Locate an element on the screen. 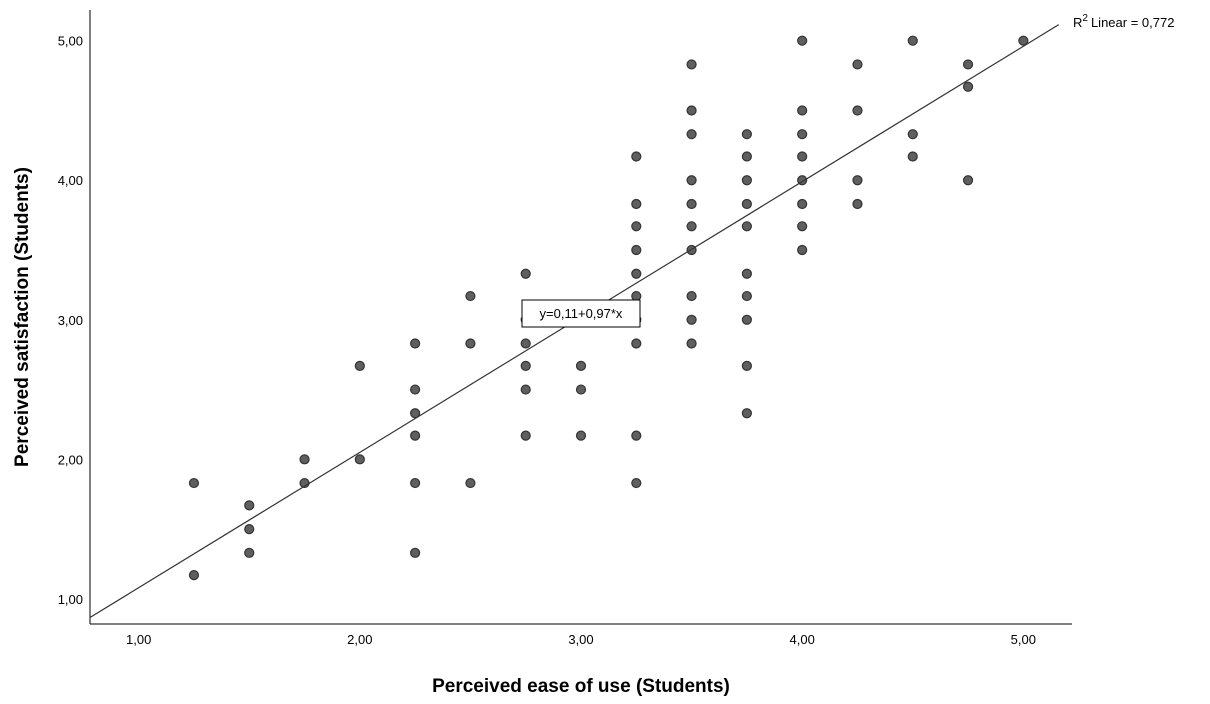  x-tick-label: 5,00 is located at coordinates (1023, 639).